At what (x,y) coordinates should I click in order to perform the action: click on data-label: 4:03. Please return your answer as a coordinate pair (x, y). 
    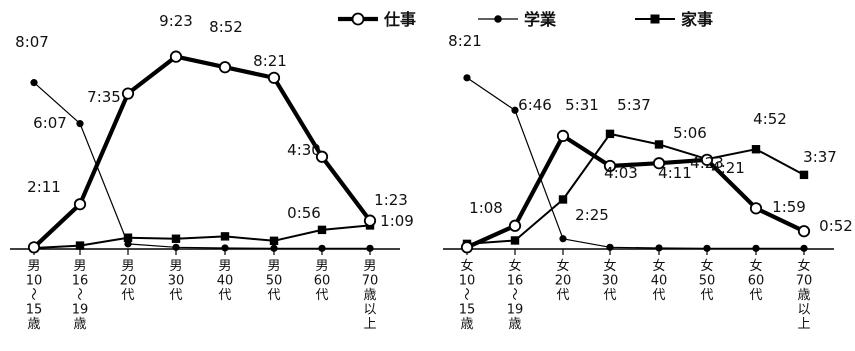
    Looking at the image, I should click on (621, 173).